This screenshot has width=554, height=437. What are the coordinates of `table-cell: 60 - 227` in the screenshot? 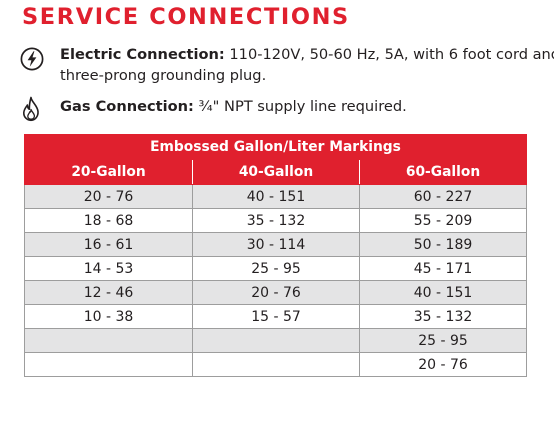 It's located at (443, 196).